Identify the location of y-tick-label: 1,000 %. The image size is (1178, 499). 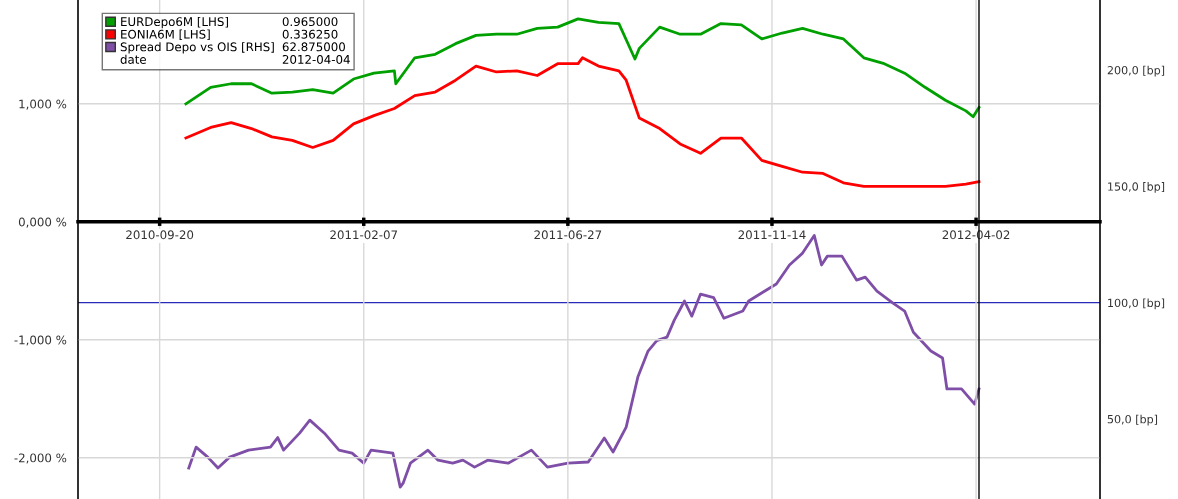
(43, 104).